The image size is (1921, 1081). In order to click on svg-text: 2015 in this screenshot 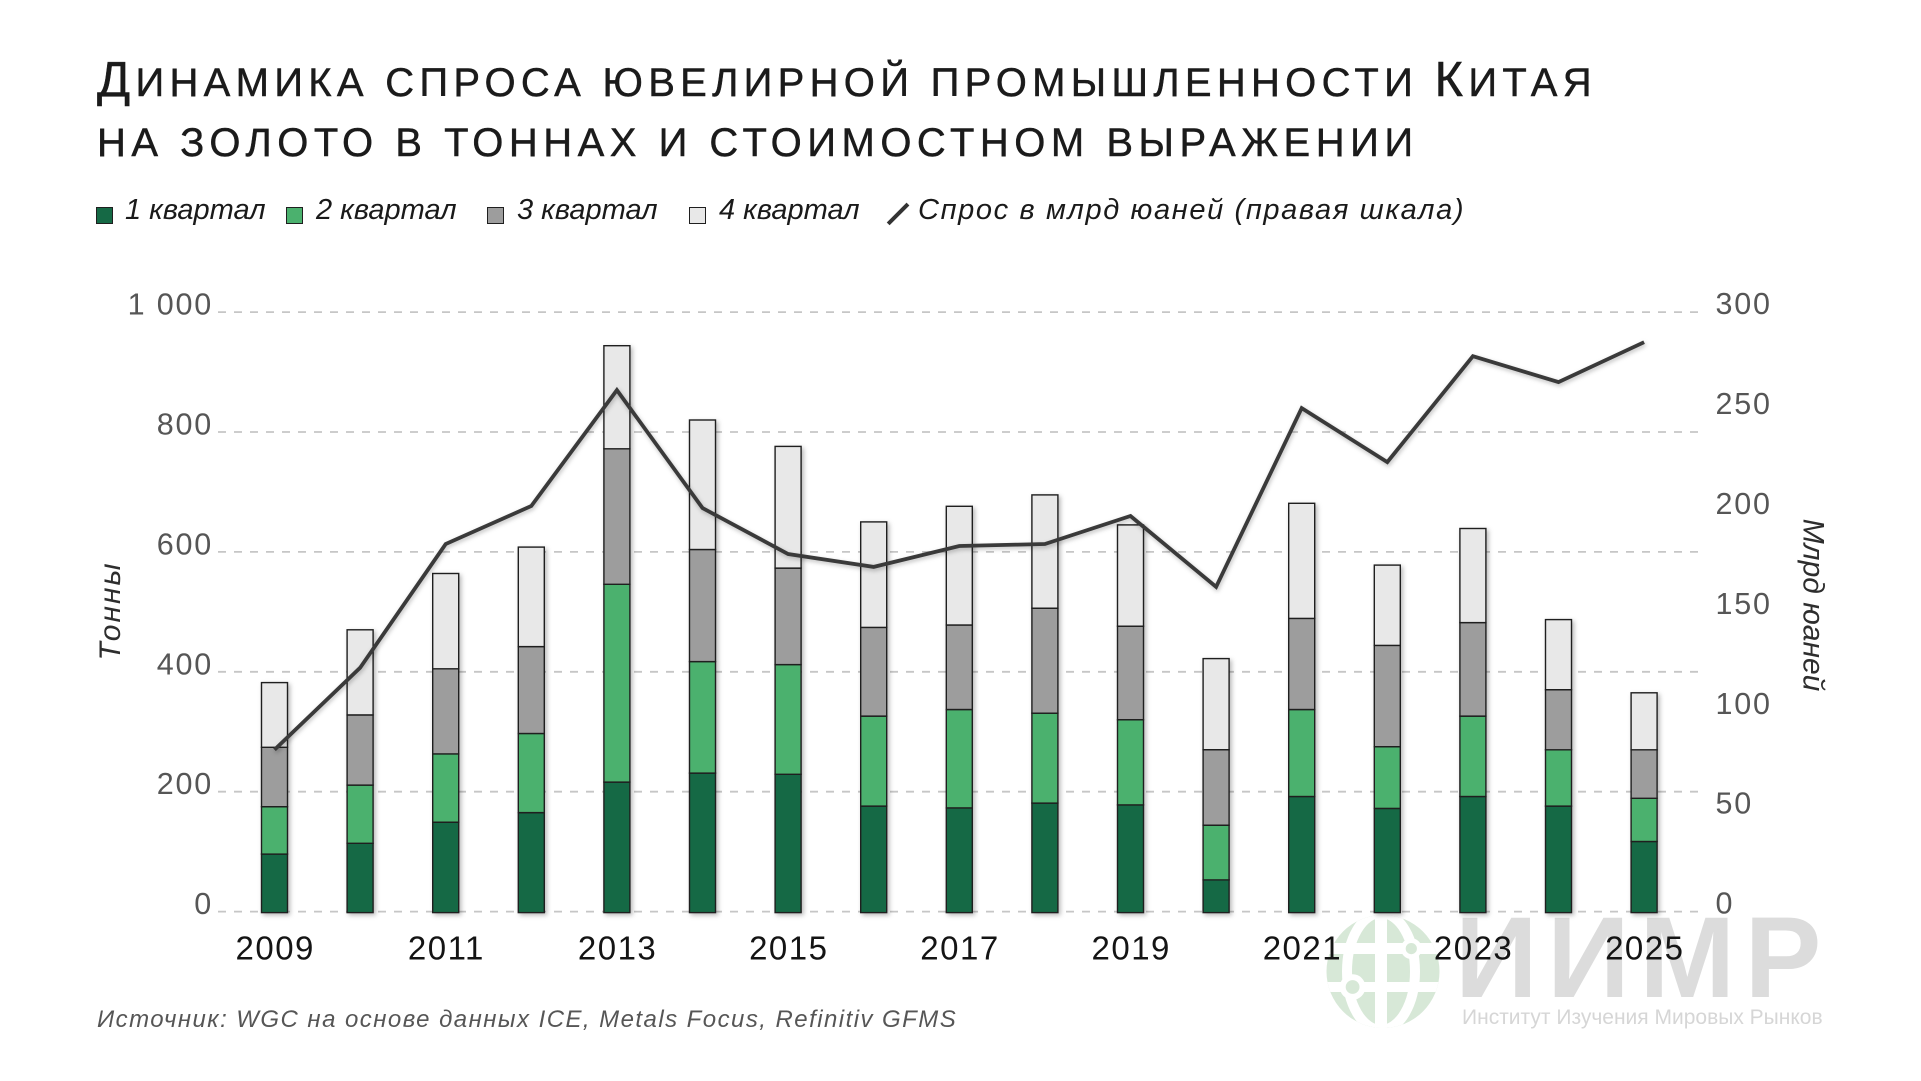, I will do `click(788, 948)`.